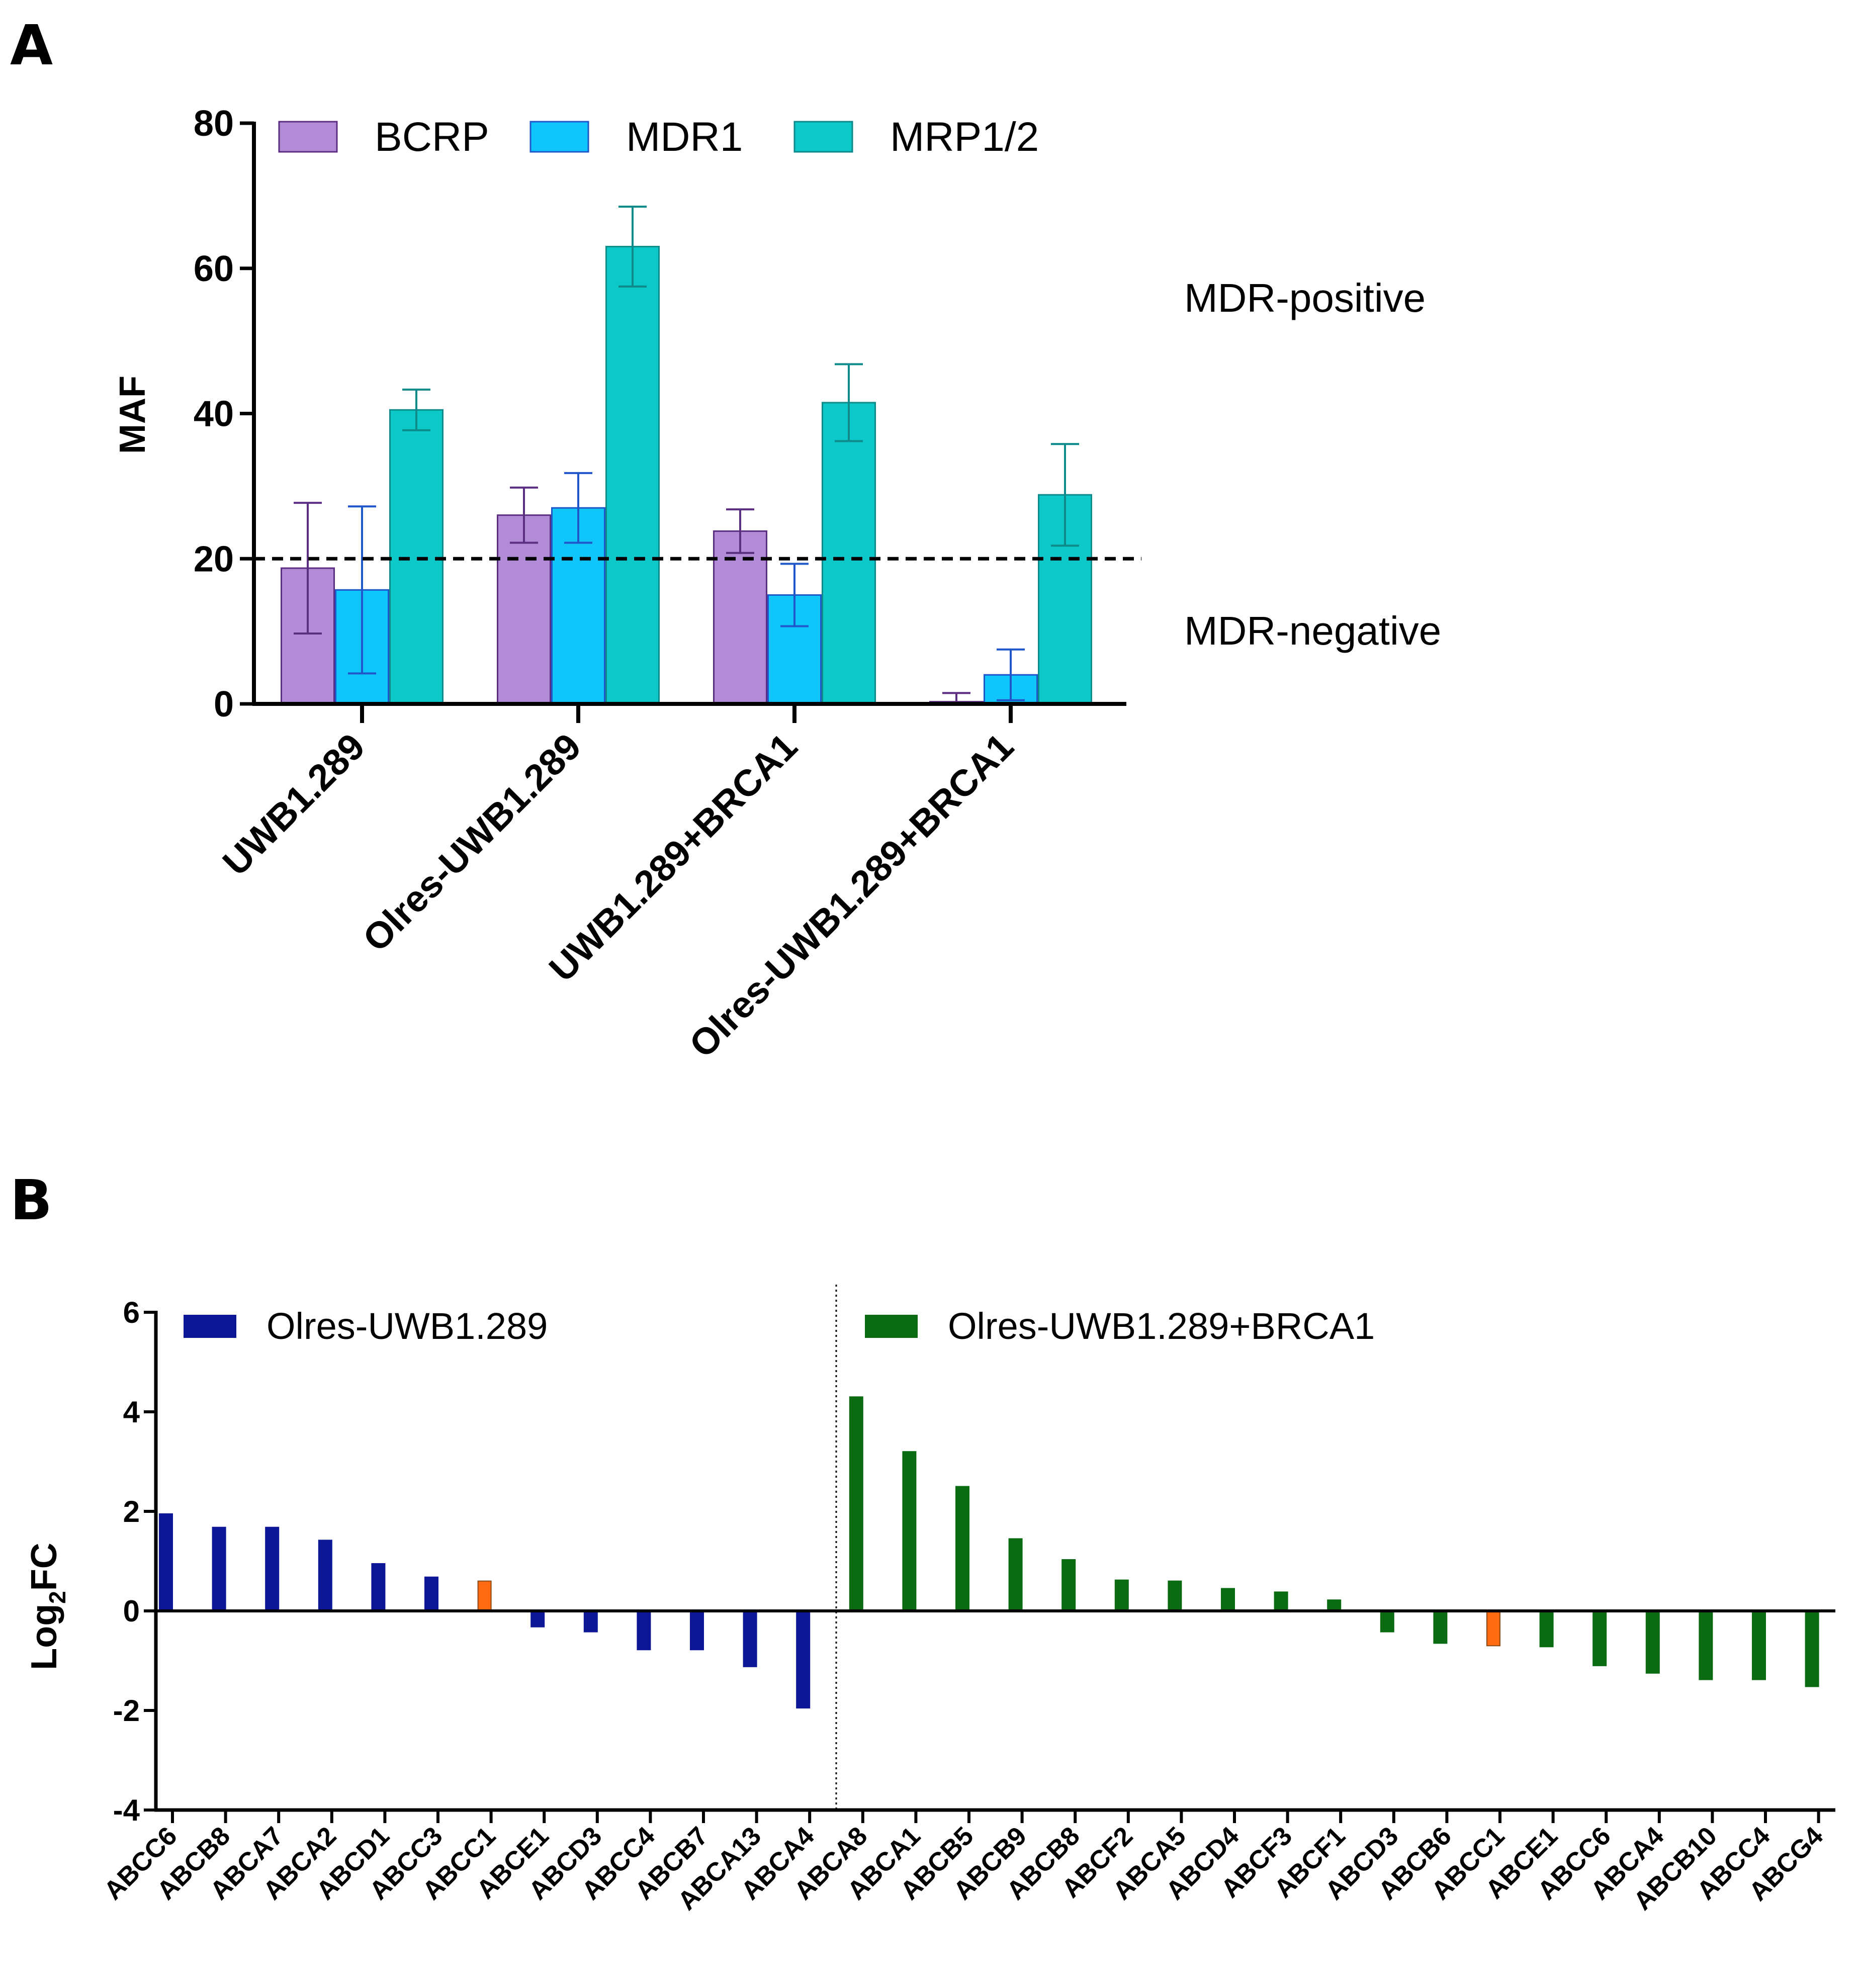 Image resolution: width=1861 pixels, height=1988 pixels. What do you see at coordinates (131, 1312) in the screenshot?
I see `b-y-tick-label: 6` at bounding box center [131, 1312].